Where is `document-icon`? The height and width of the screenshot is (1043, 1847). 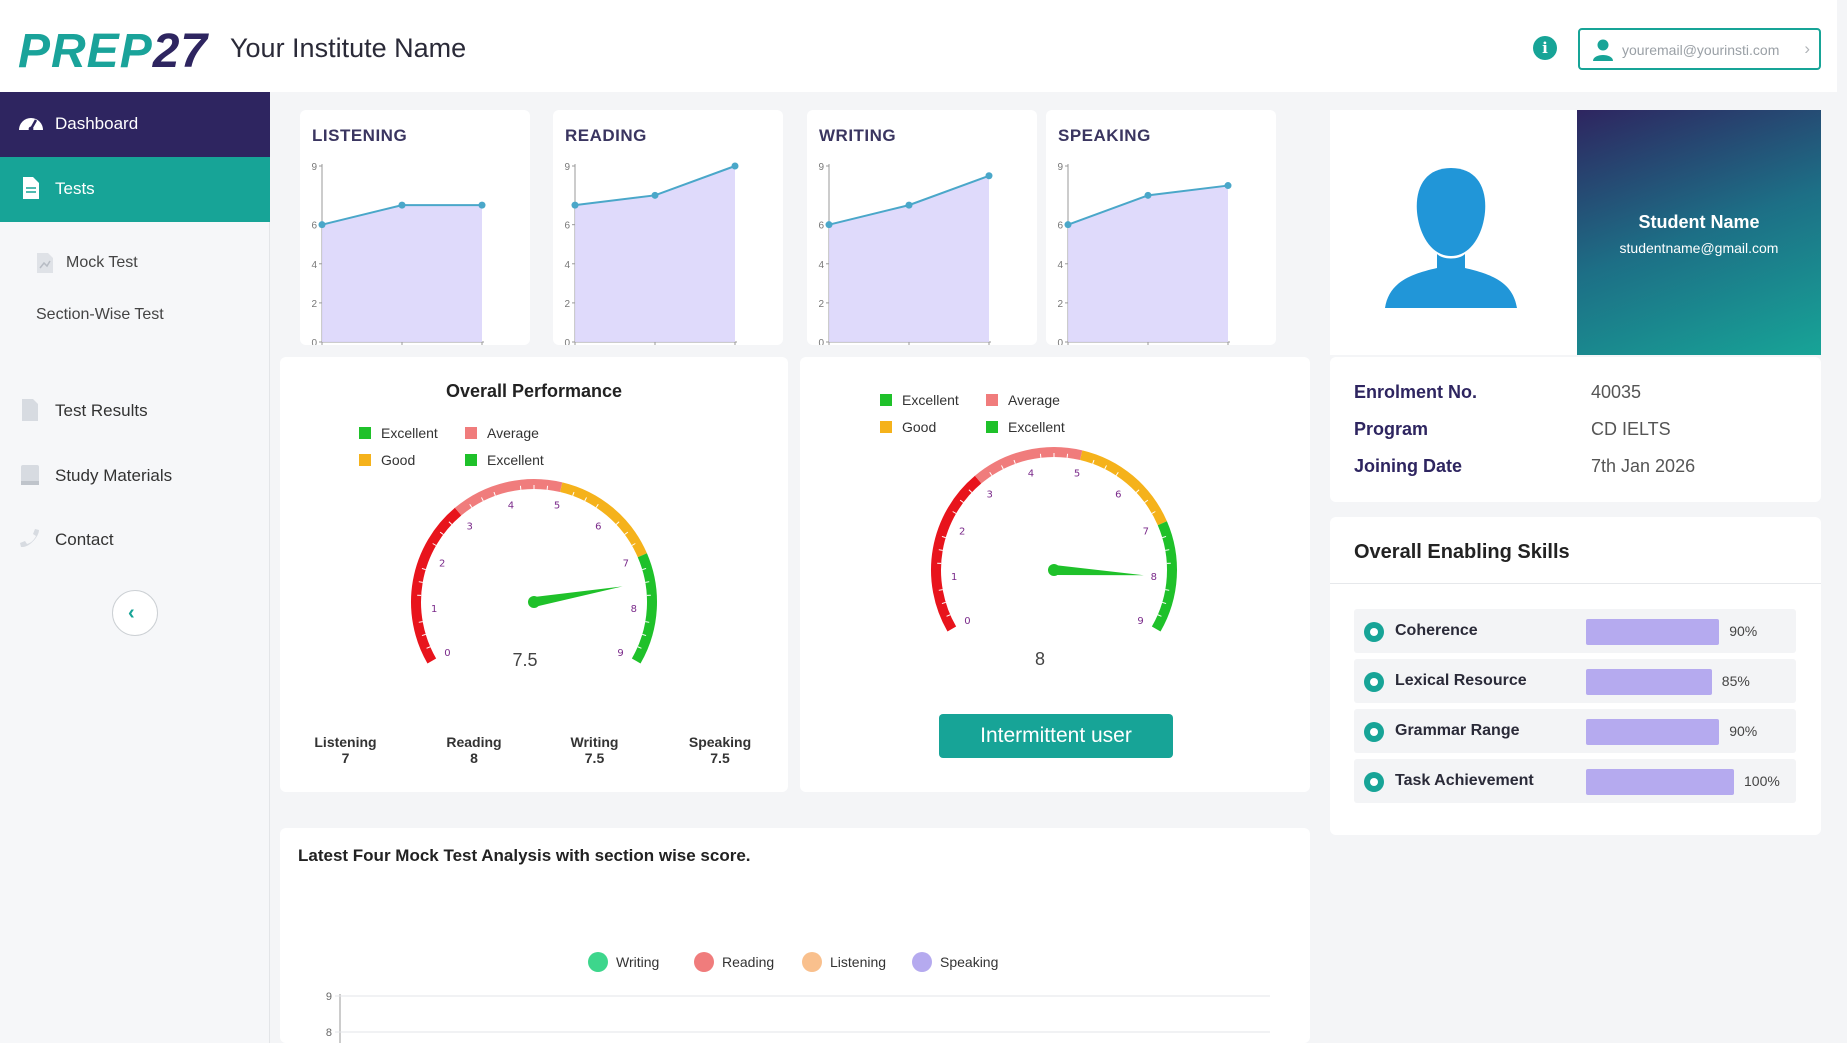
document-icon is located at coordinates (30, 410).